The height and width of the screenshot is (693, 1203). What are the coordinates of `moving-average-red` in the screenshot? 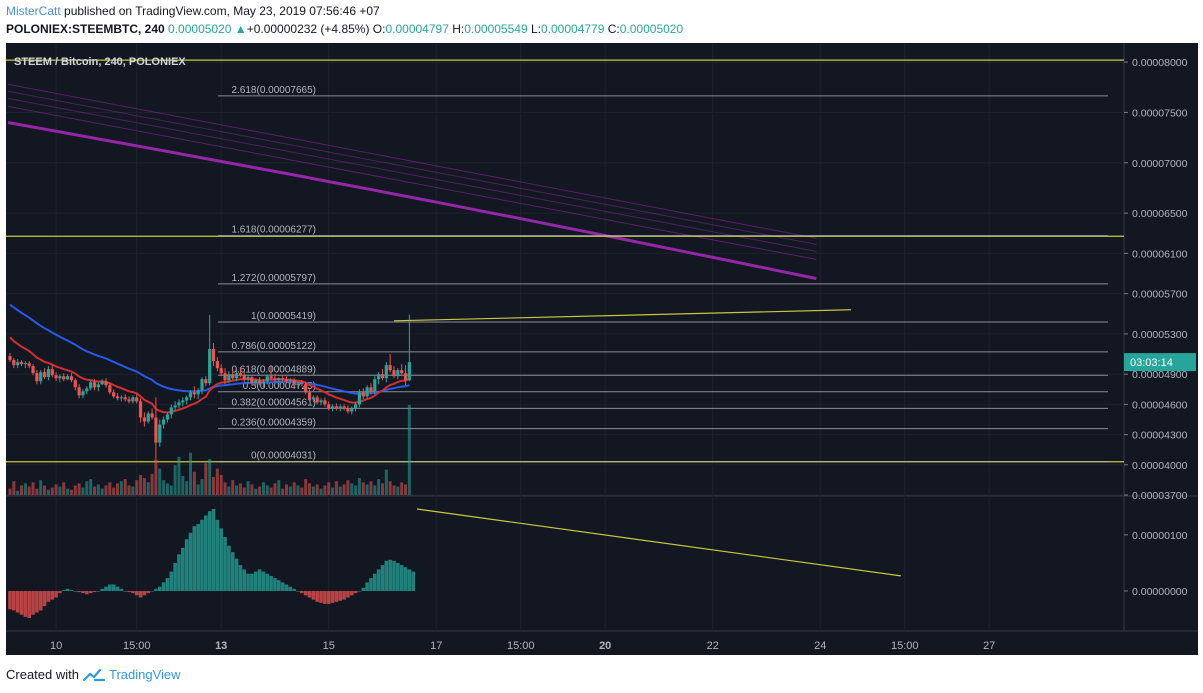 It's located at (209, 375).